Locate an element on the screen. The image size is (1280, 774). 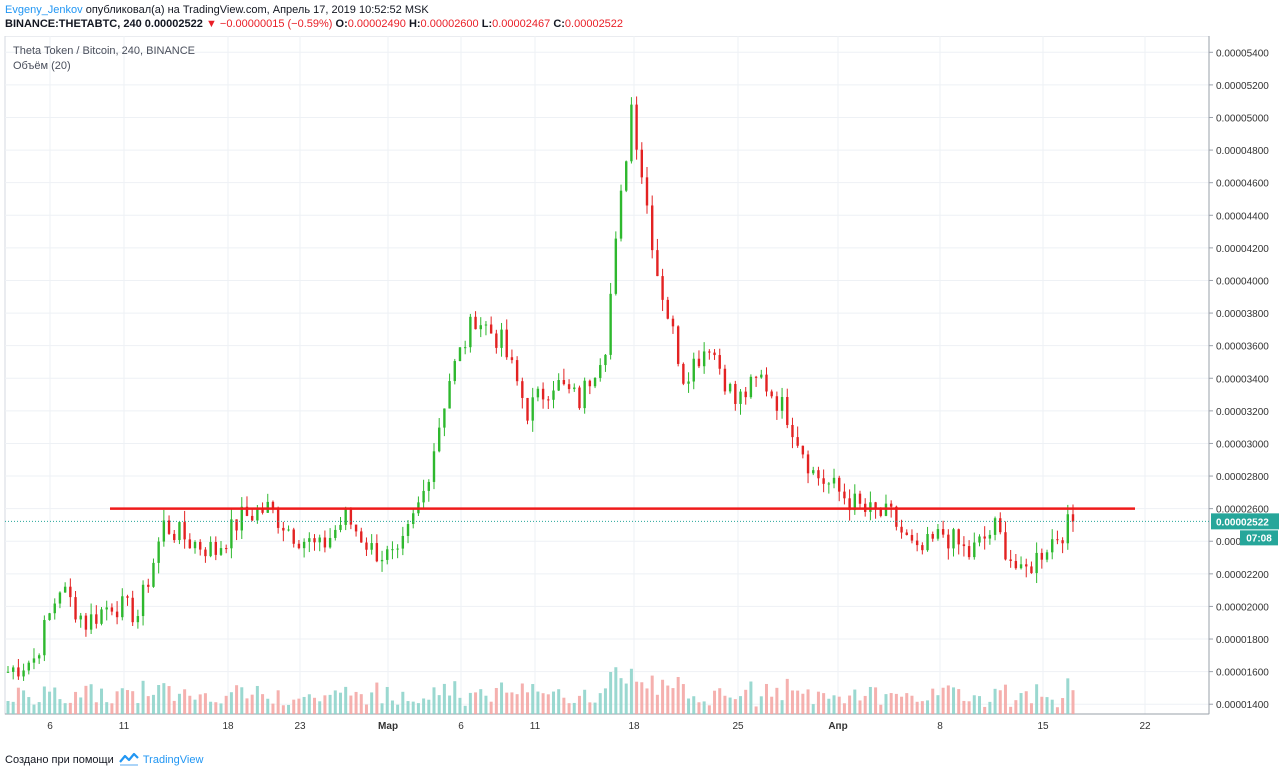
time-tick-label: 6 is located at coordinates (50, 726).